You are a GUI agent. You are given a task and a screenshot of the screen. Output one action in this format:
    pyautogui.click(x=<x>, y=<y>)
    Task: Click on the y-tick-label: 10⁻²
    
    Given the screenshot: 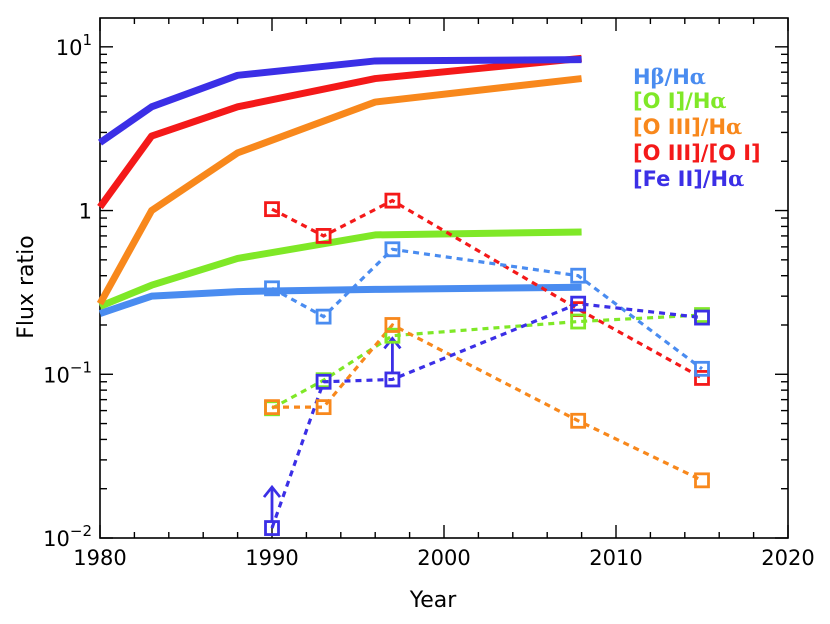 What is the action you would take?
    pyautogui.click(x=67, y=536)
    